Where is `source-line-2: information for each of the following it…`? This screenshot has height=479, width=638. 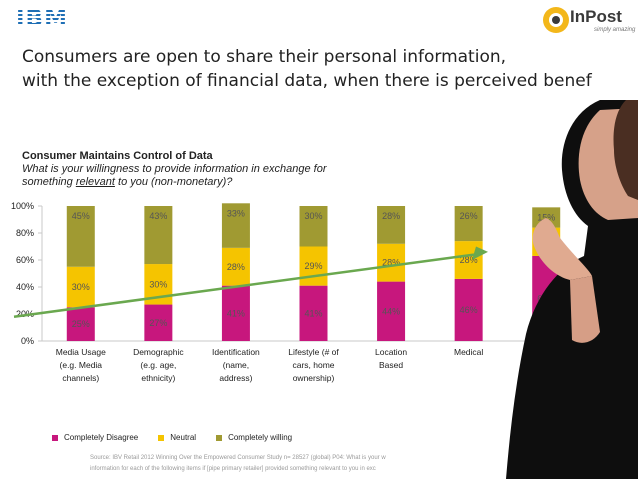 source-line-2: information for each of the following it… is located at coordinates (233, 469).